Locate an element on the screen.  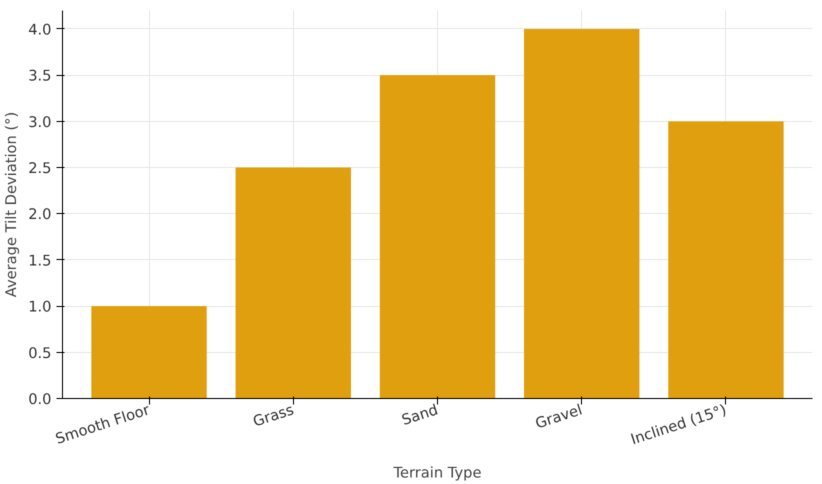
x-tick-label: Sand is located at coordinates (420, 415).